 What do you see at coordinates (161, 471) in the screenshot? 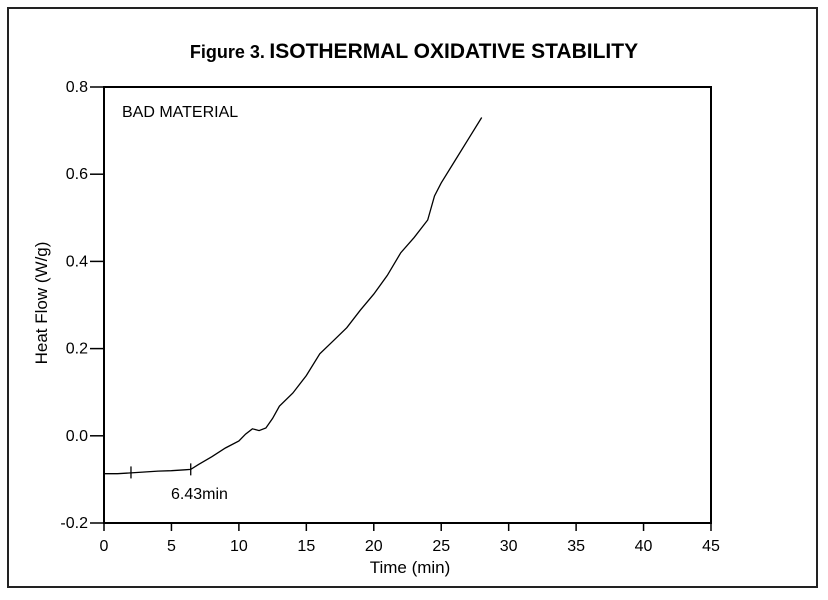
I see `markers` at bounding box center [161, 471].